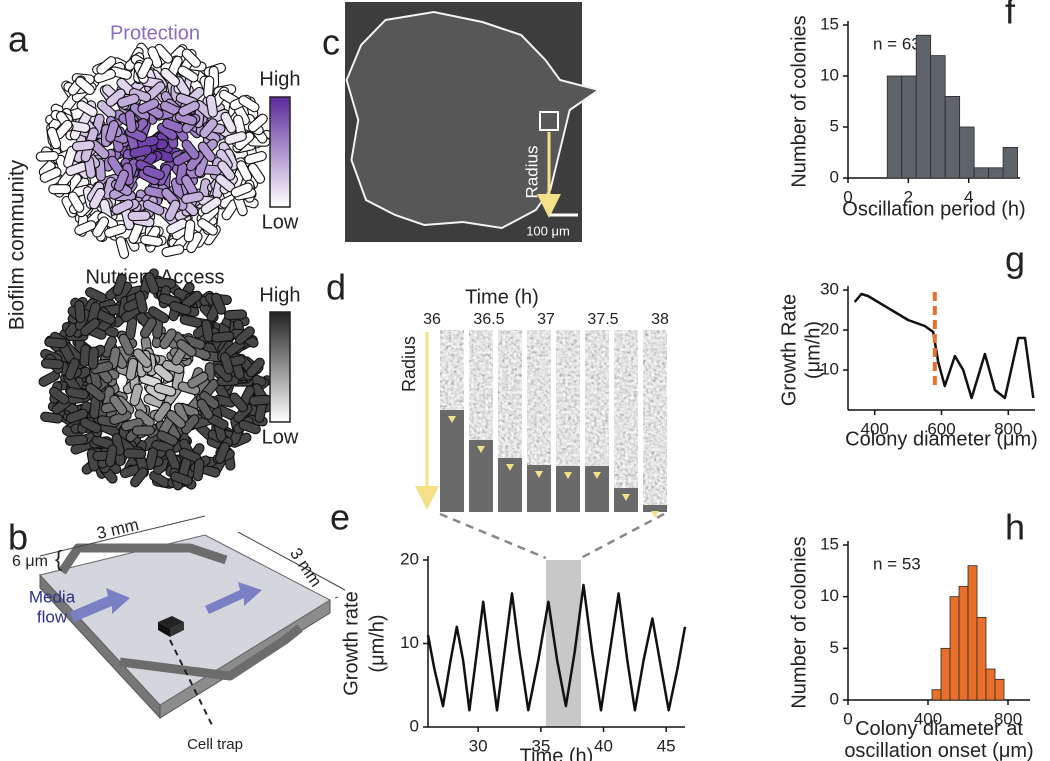 The width and height of the screenshot is (1050, 761). Describe the element at coordinates (118, 529) in the screenshot. I see `dimension-label: 3 mm` at that location.